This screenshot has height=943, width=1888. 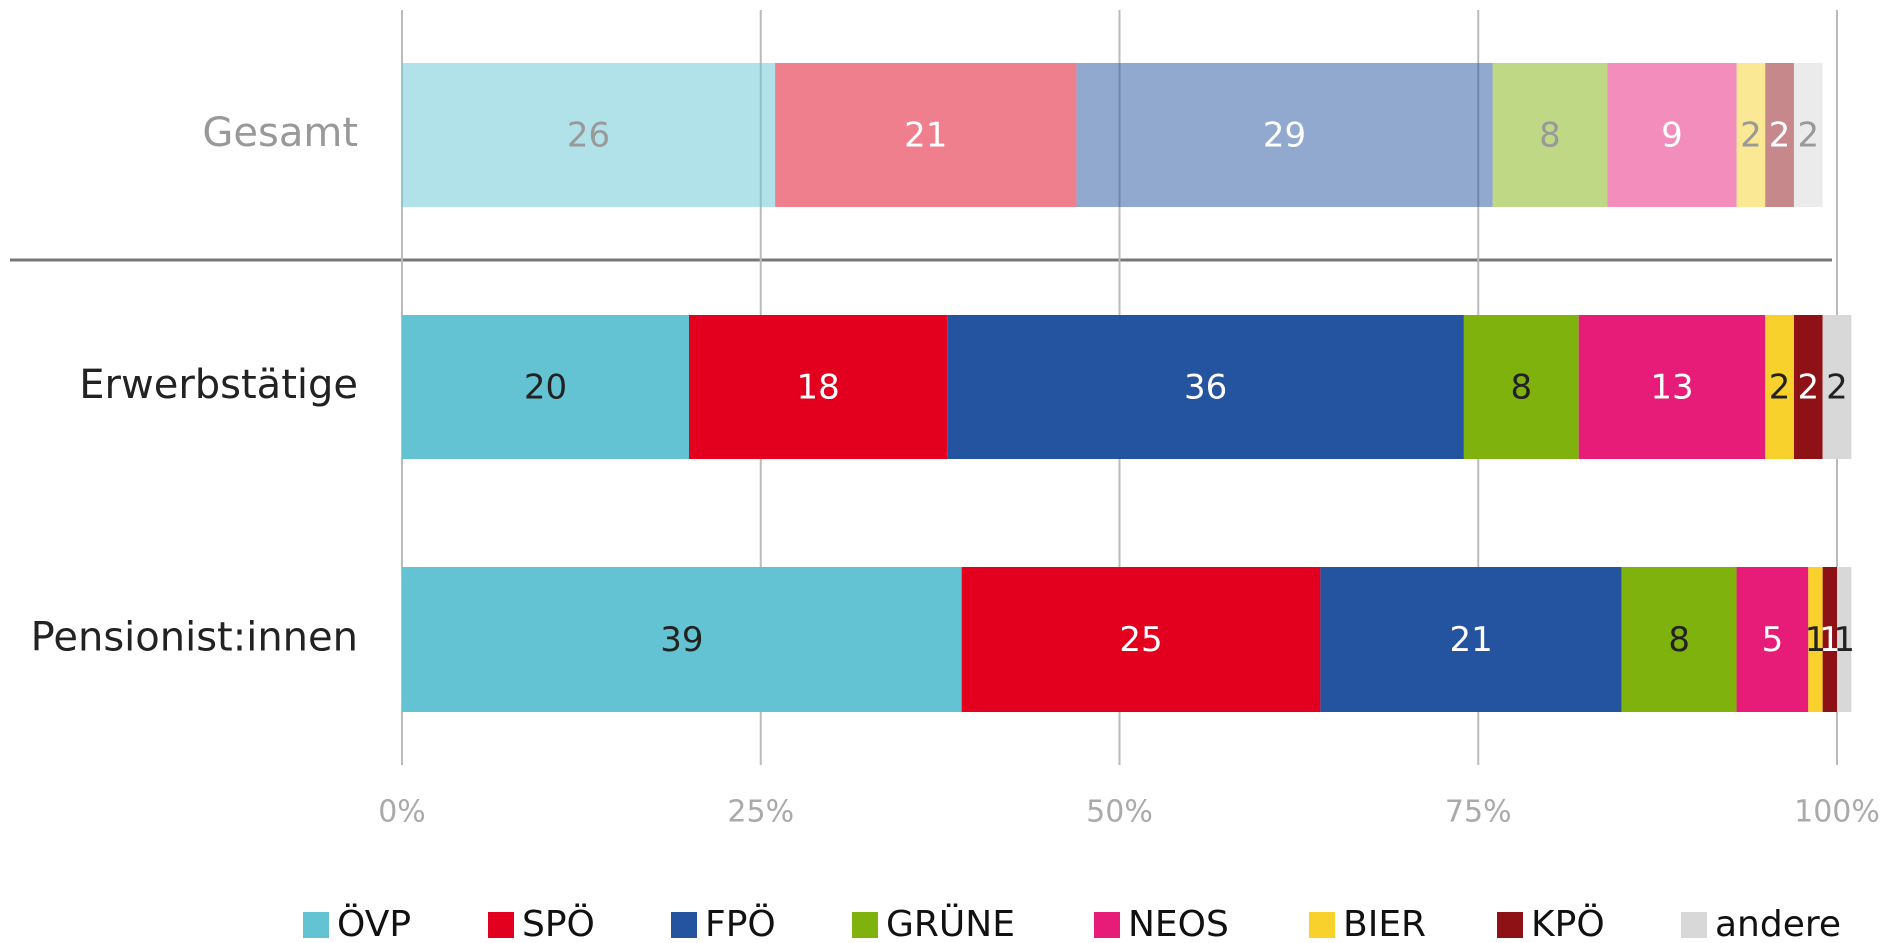 I want to click on legend-label: SPÖ, so click(x=558, y=923).